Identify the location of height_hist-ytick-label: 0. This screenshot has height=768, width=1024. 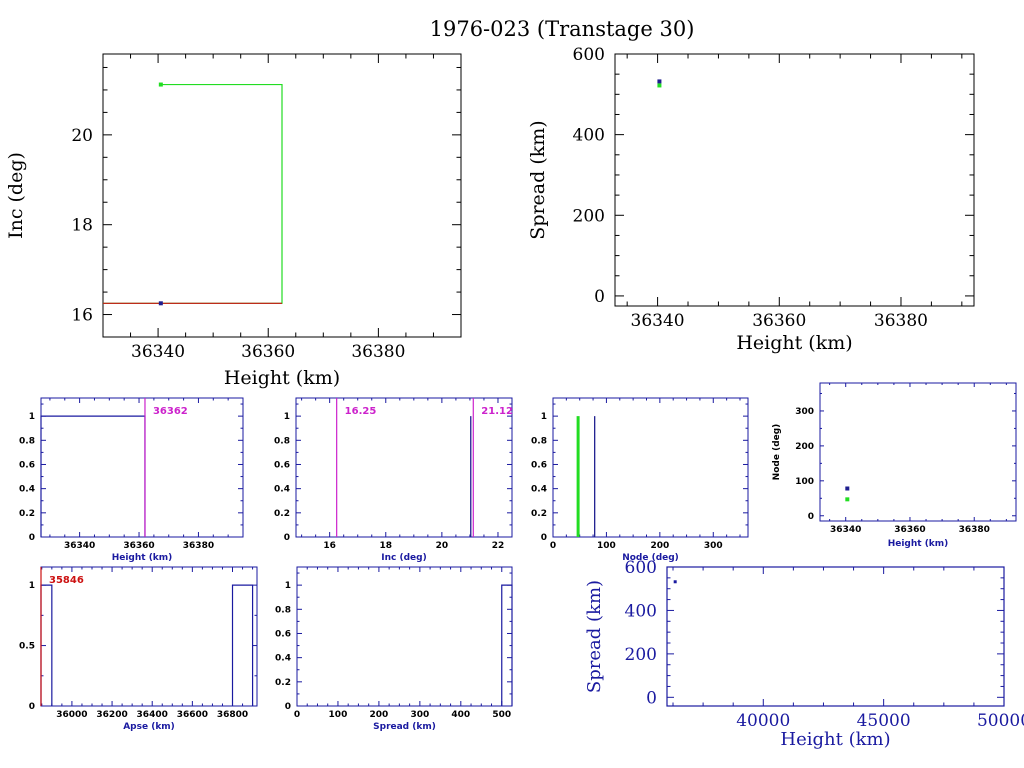
(32, 538).